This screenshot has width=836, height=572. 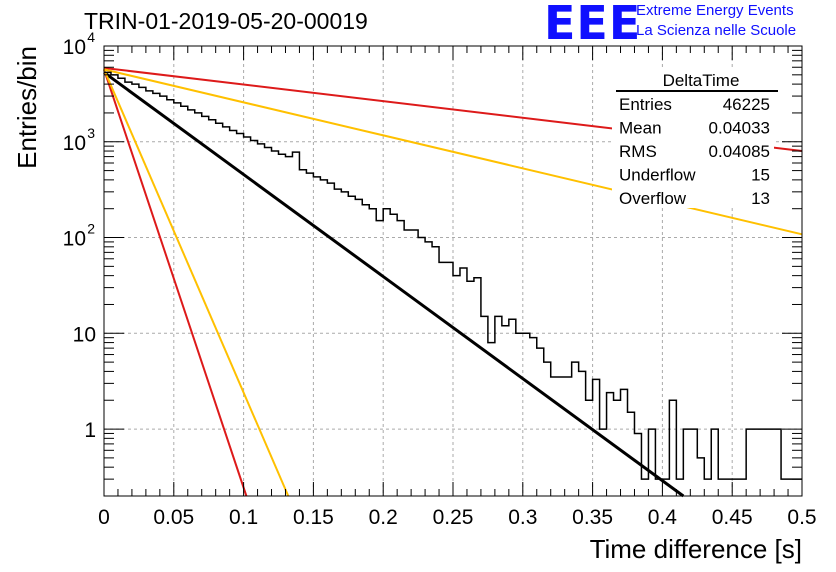 What do you see at coordinates (383, 517) in the screenshot?
I see `x-tick-label: 0.2` at bounding box center [383, 517].